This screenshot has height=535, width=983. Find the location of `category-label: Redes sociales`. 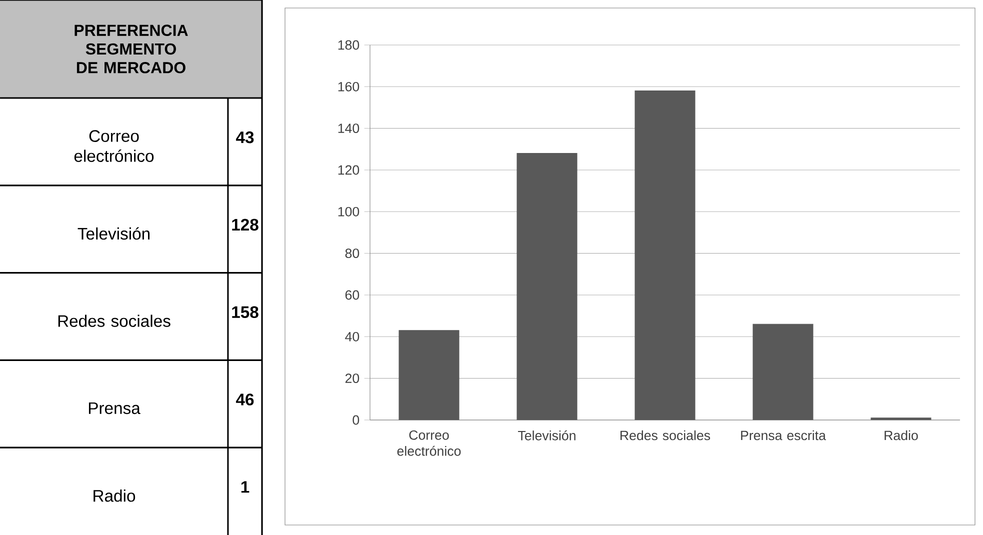

category-label: Redes sociales is located at coordinates (114, 320).